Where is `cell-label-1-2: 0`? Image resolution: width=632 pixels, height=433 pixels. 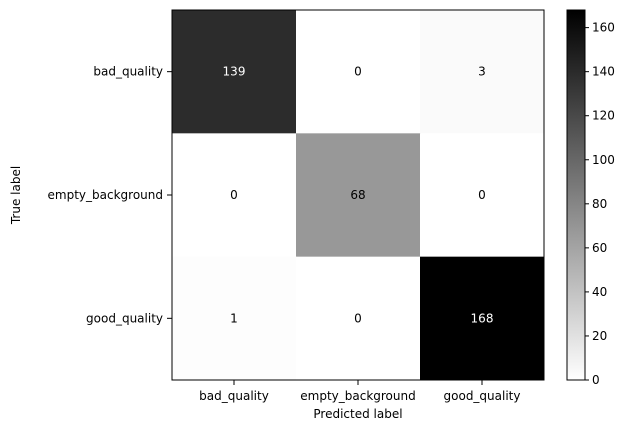
cell-label-1-2: 0 is located at coordinates (482, 195).